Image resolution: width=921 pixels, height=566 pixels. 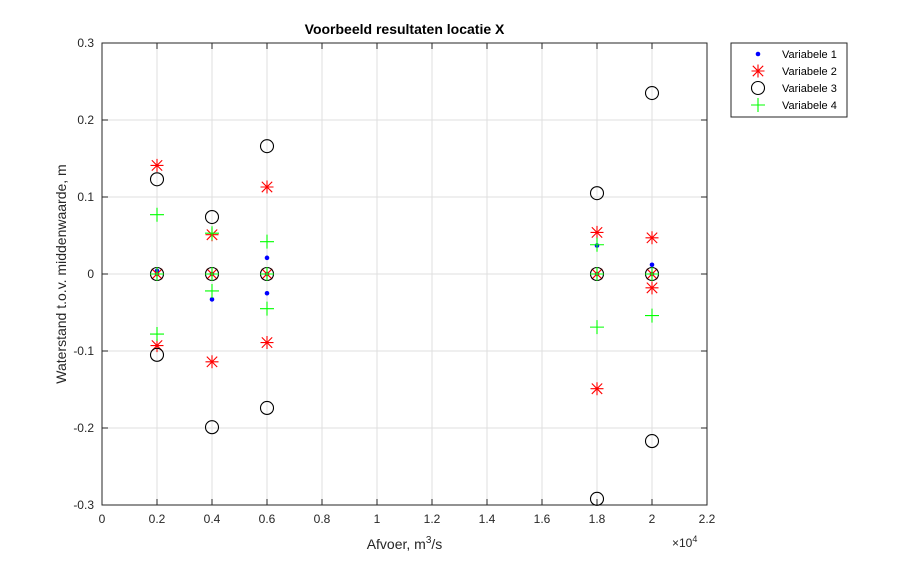 What do you see at coordinates (429, 540) in the screenshot?
I see `x-axis-label-superscript: 3` at bounding box center [429, 540].